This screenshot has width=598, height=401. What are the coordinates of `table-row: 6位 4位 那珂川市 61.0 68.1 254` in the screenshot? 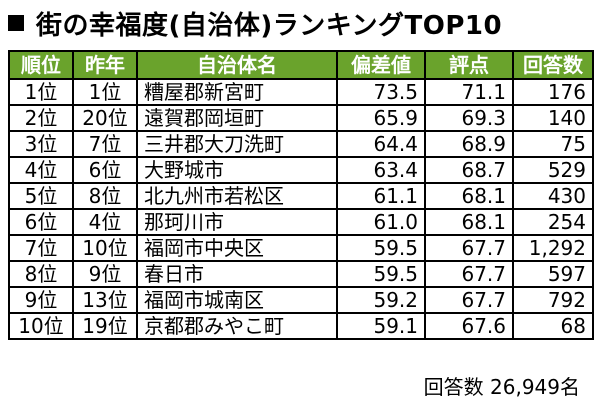 It's located at (301, 222).